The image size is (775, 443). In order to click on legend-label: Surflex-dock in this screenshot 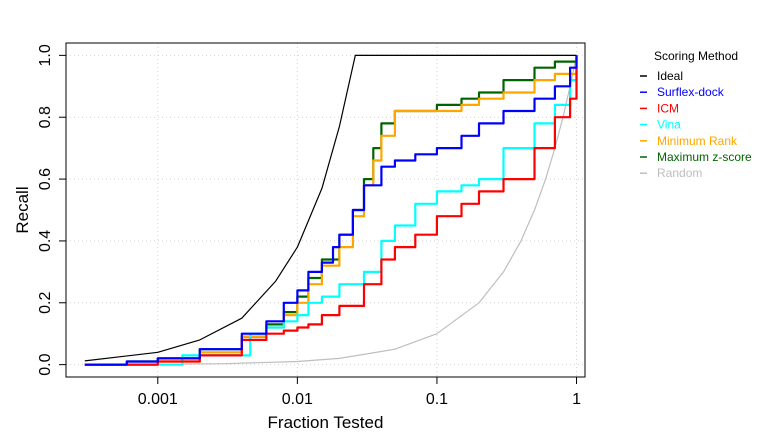, I will do `click(691, 92)`.